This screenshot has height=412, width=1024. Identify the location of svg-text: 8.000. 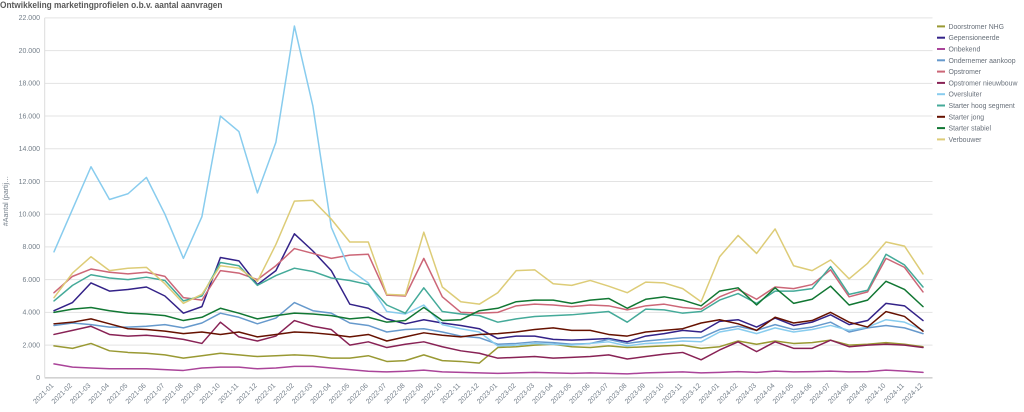
(31, 247).